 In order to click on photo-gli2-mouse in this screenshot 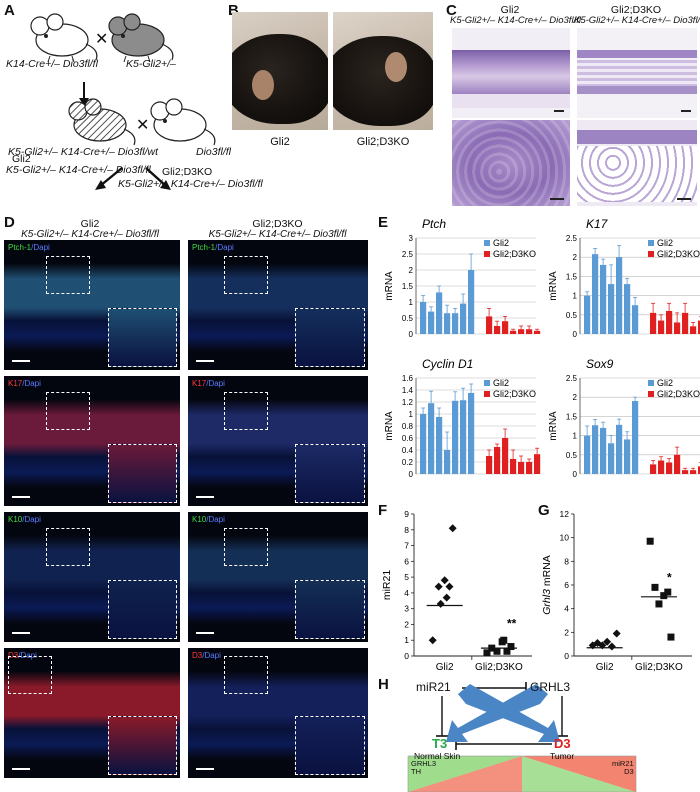, I will do `click(280, 71)`.